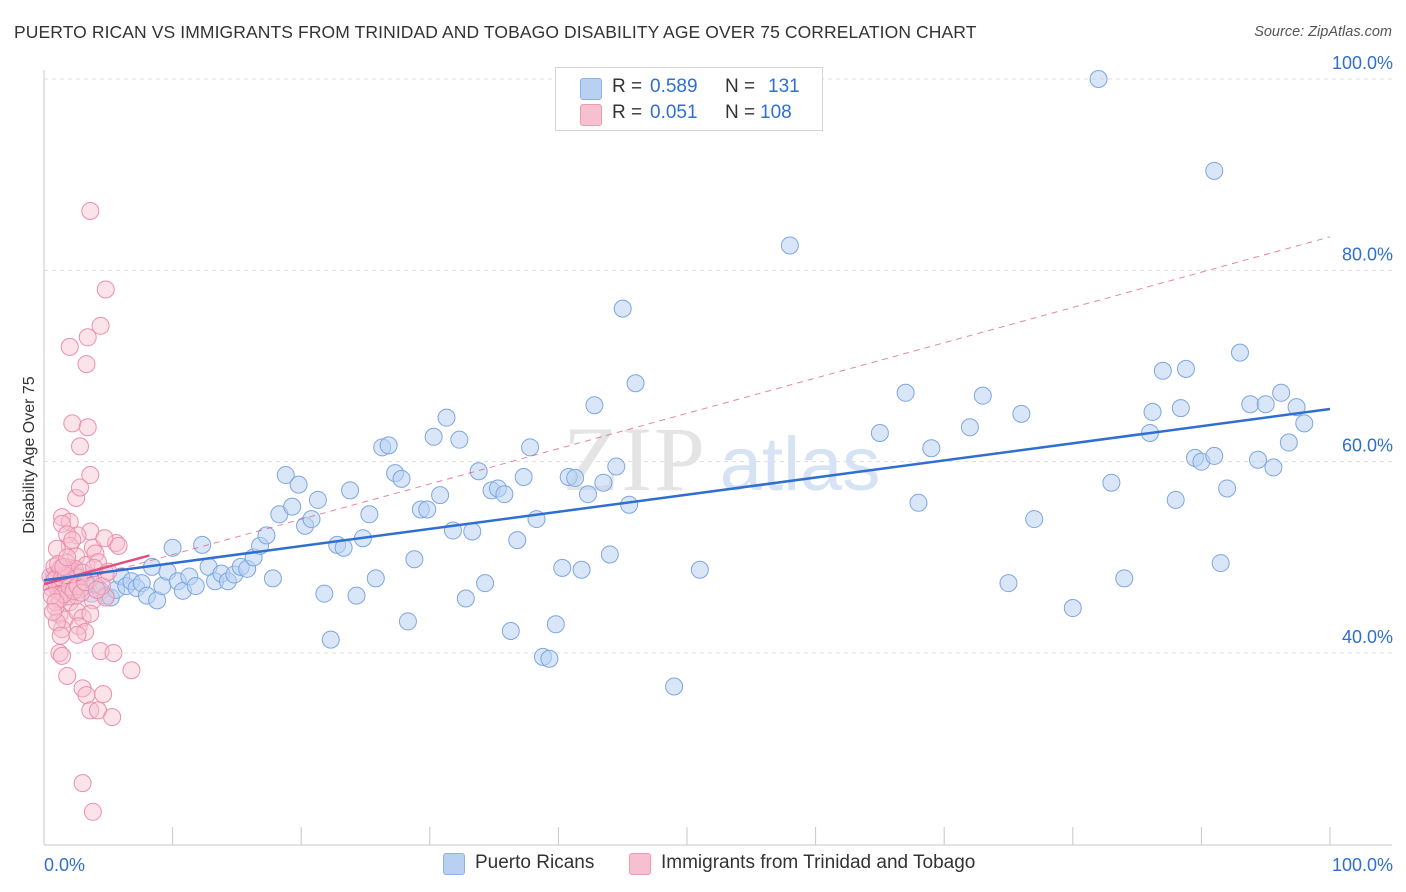 This screenshot has width=1406, height=892. Describe the element at coordinates (591, 89) in the screenshot. I see `legend-swatch-blue` at that location.